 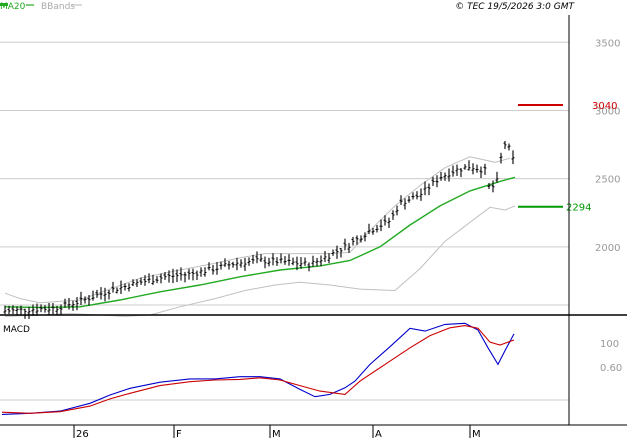 I want to click on resistance-label: 3040, so click(x=604, y=106).